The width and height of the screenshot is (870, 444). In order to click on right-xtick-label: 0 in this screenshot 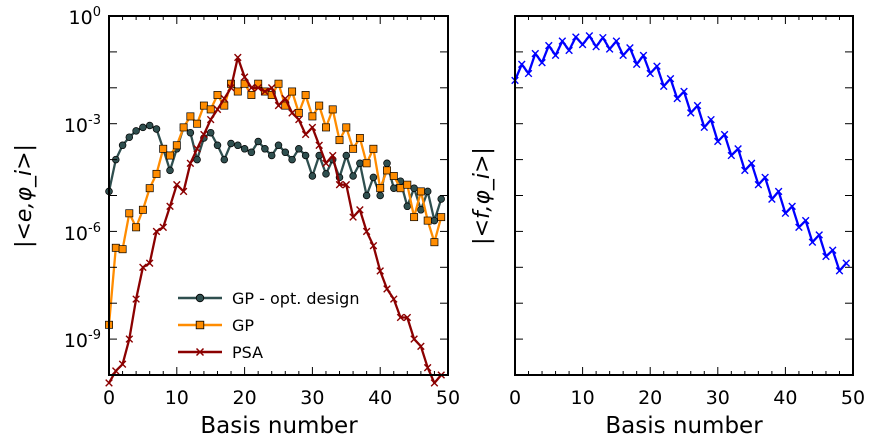, I will do `click(515, 398)`.